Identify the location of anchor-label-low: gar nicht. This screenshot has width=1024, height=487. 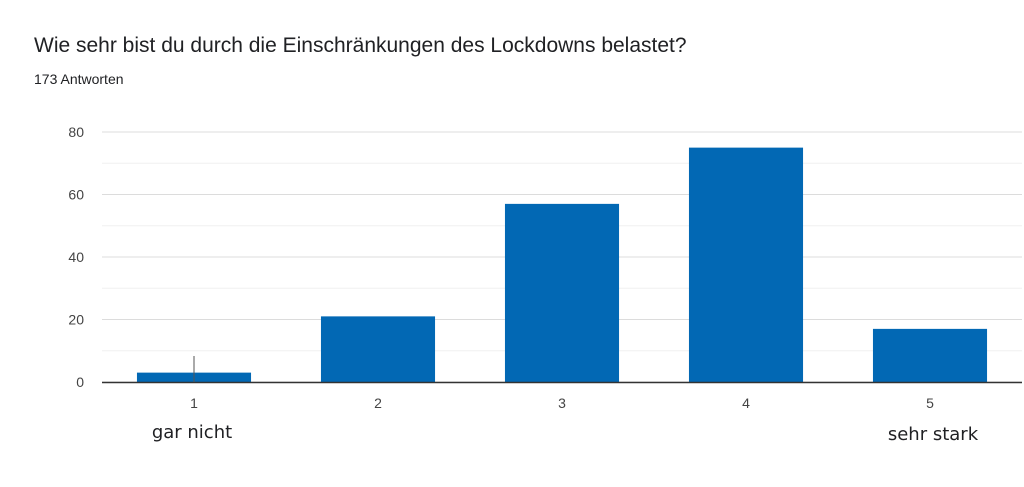
(192, 432).